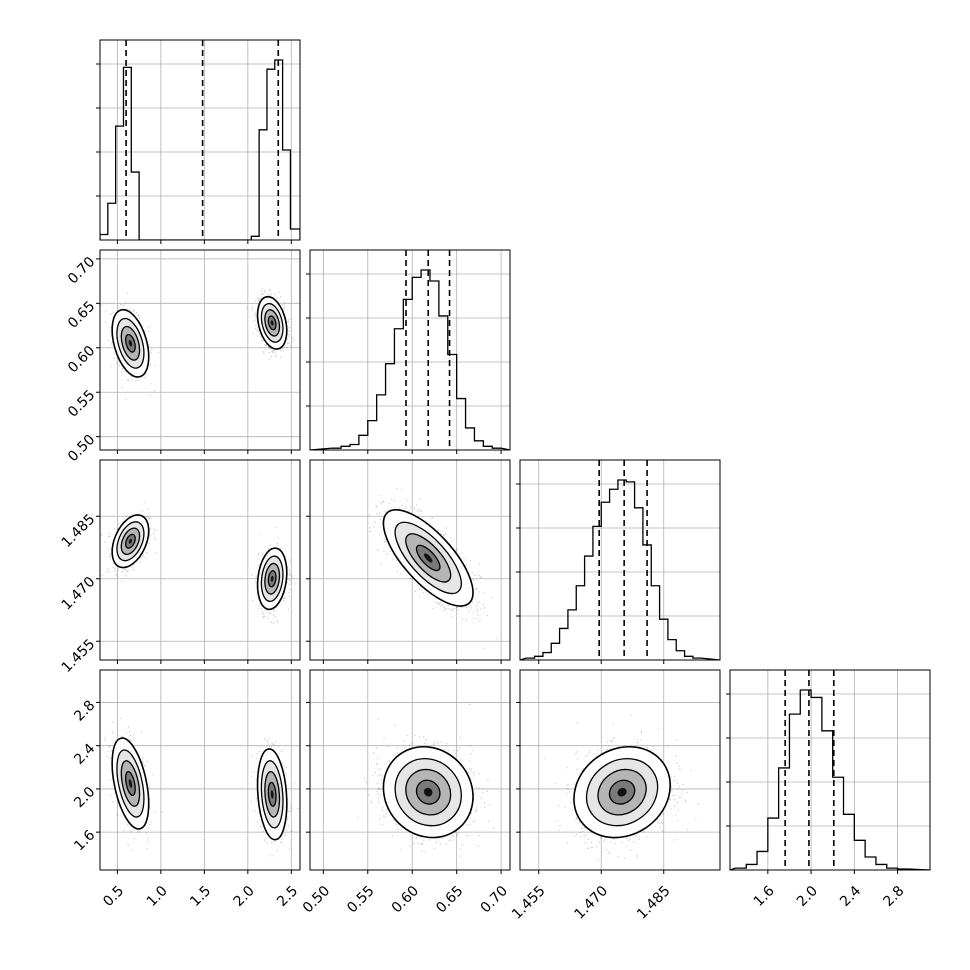  Describe the element at coordinates (157, 896) in the screenshot. I see `x-tick-label: 1.0` at that location.